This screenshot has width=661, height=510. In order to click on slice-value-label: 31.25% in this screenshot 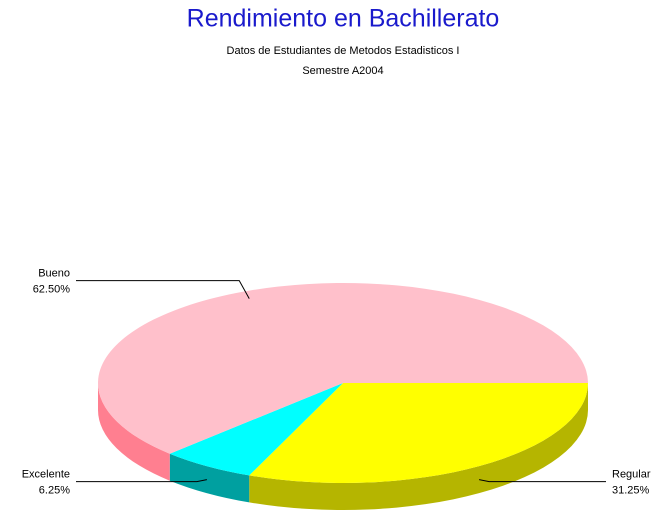, I will do `click(631, 491)`.